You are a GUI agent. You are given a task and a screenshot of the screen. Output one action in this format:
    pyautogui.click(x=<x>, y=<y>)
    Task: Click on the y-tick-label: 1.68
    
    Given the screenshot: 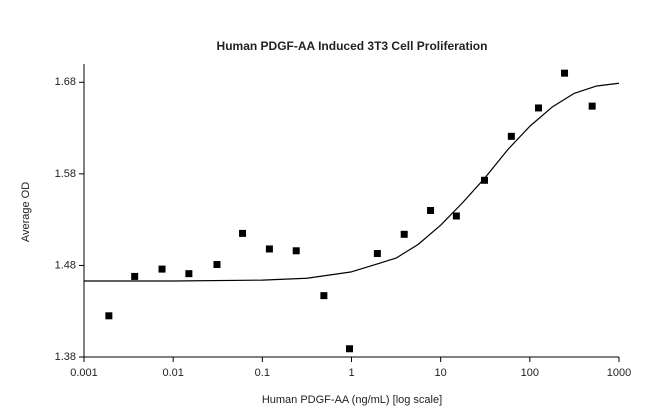 What is the action you would take?
    pyautogui.click(x=65, y=82)
    